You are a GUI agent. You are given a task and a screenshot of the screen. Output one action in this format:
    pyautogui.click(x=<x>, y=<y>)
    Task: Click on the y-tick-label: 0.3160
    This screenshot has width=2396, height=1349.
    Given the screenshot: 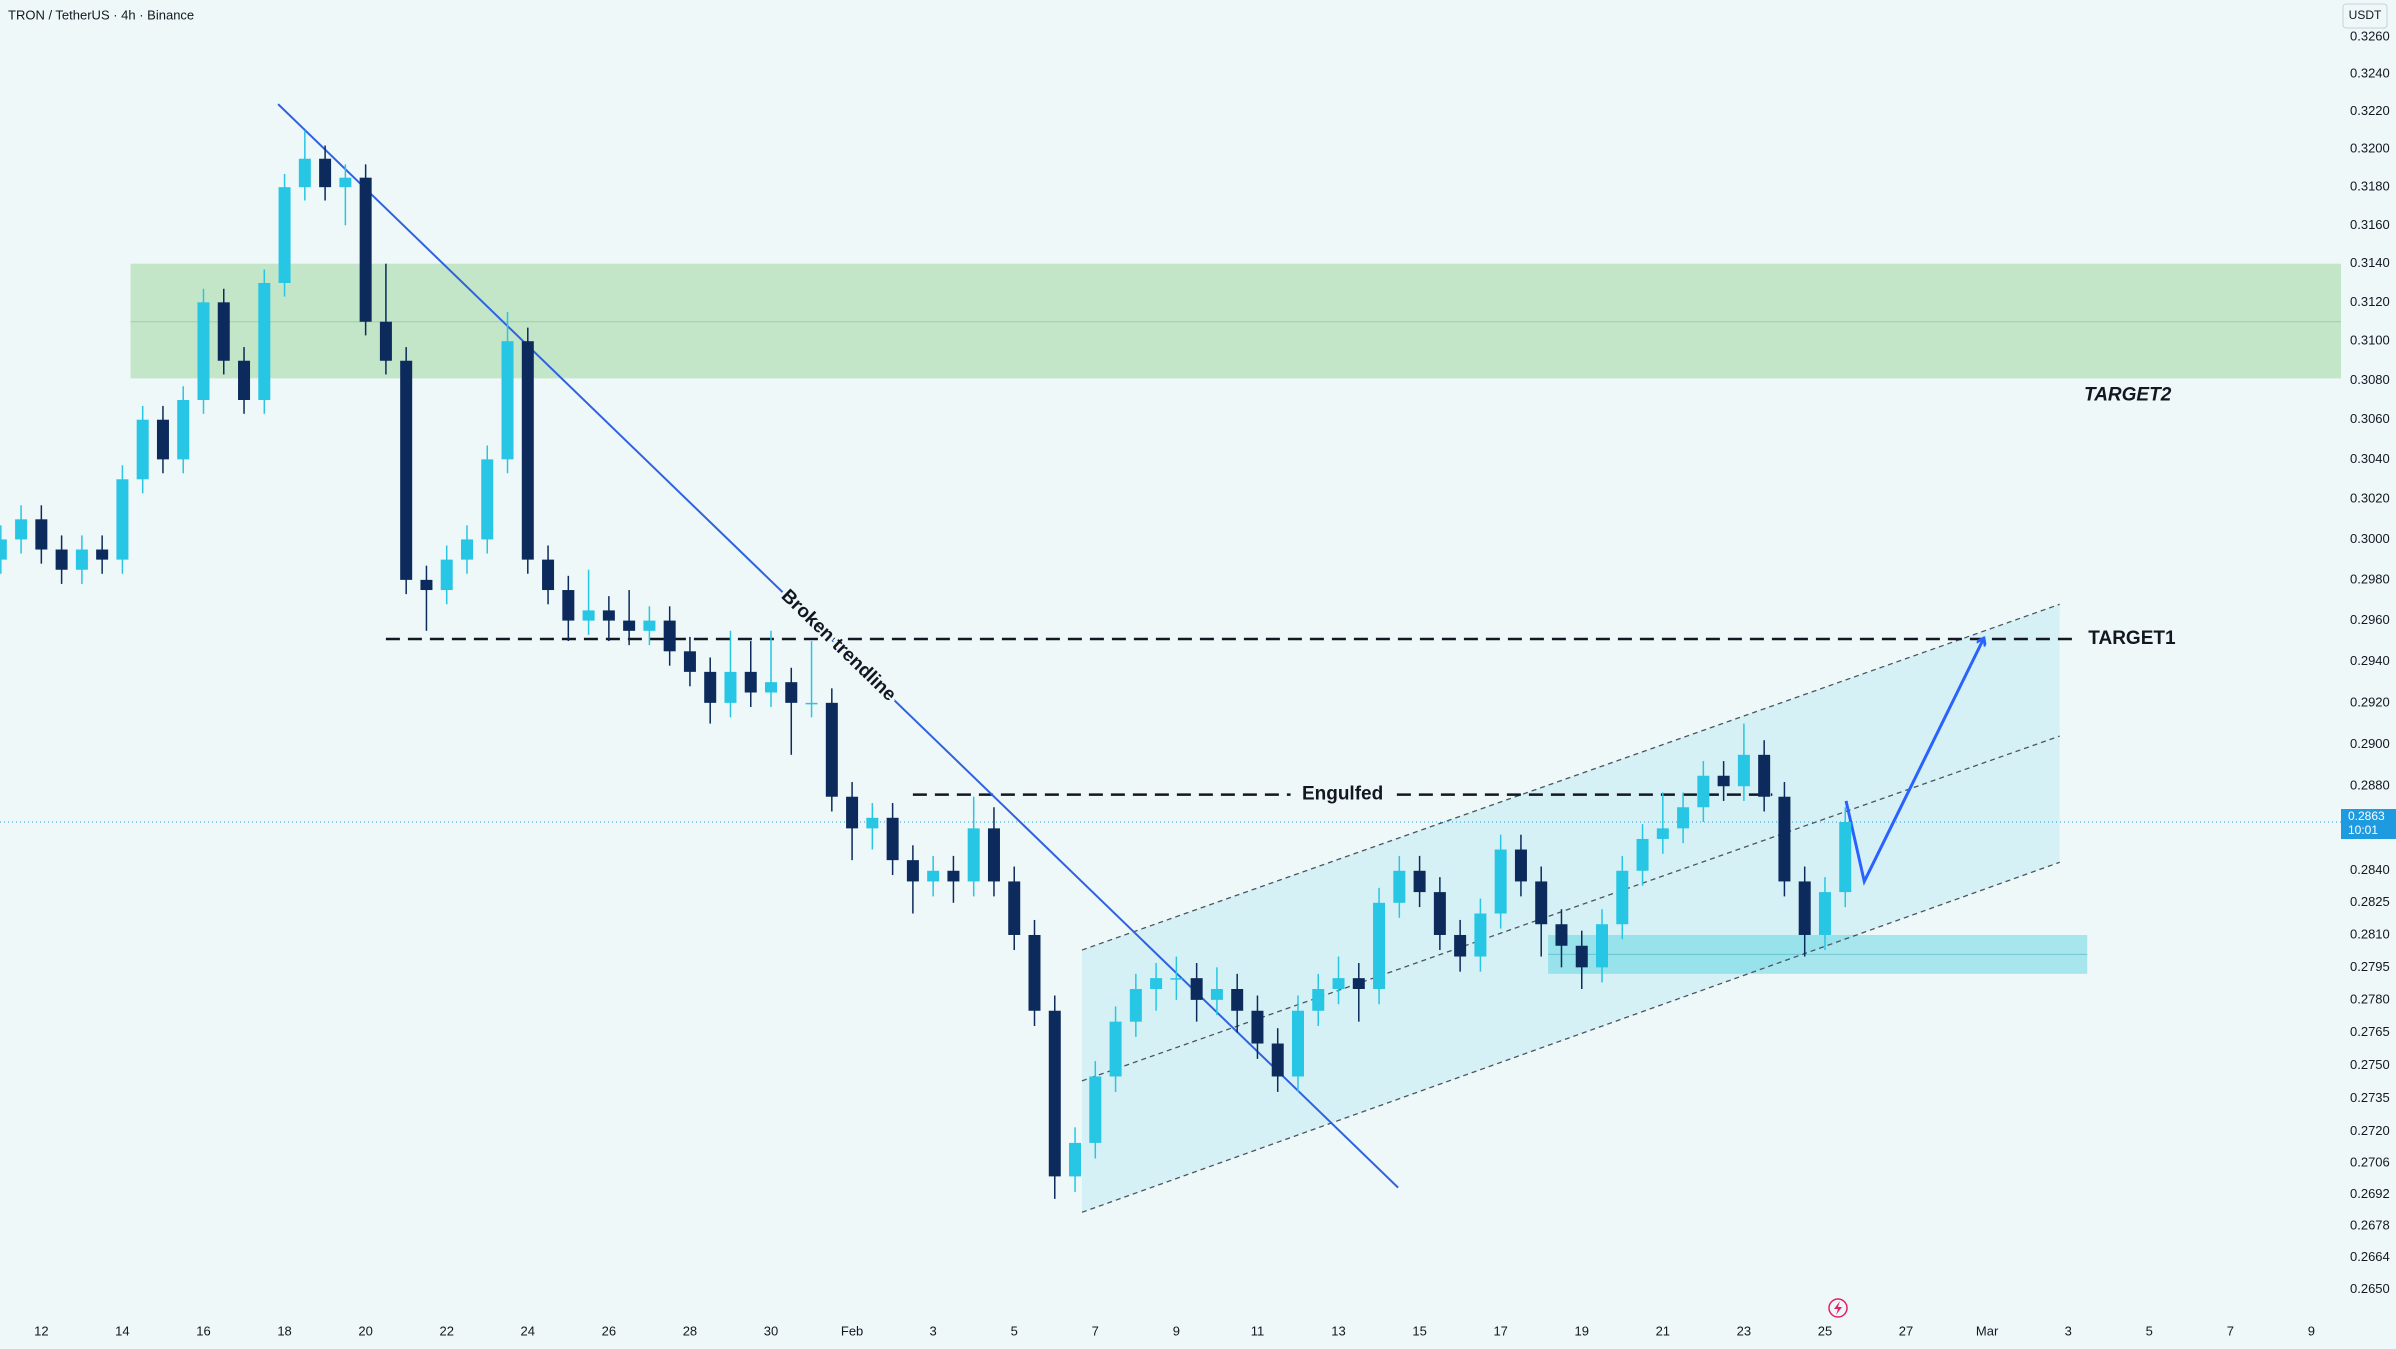 What is the action you would take?
    pyautogui.click(x=2370, y=224)
    